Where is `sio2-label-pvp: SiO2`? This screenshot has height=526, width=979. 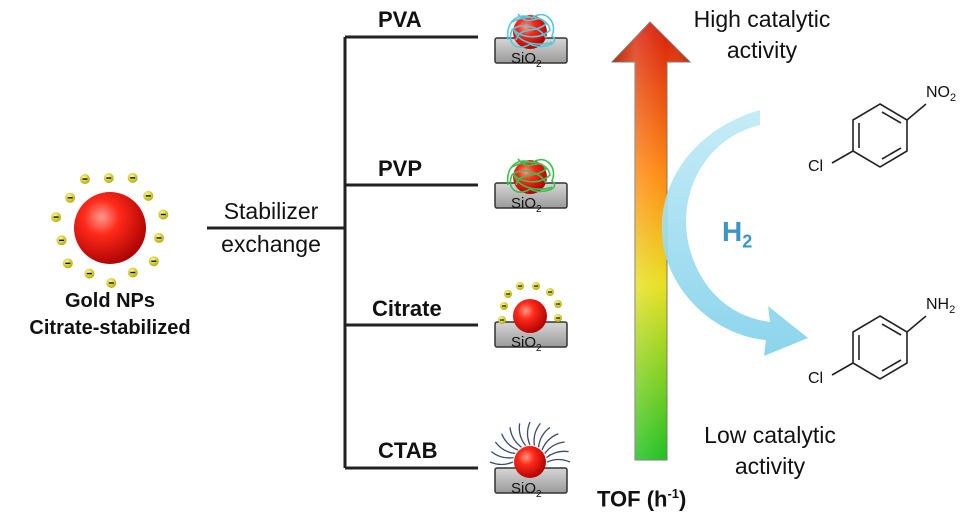 sio2-label-pvp: SiO2 is located at coordinates (526, 205).